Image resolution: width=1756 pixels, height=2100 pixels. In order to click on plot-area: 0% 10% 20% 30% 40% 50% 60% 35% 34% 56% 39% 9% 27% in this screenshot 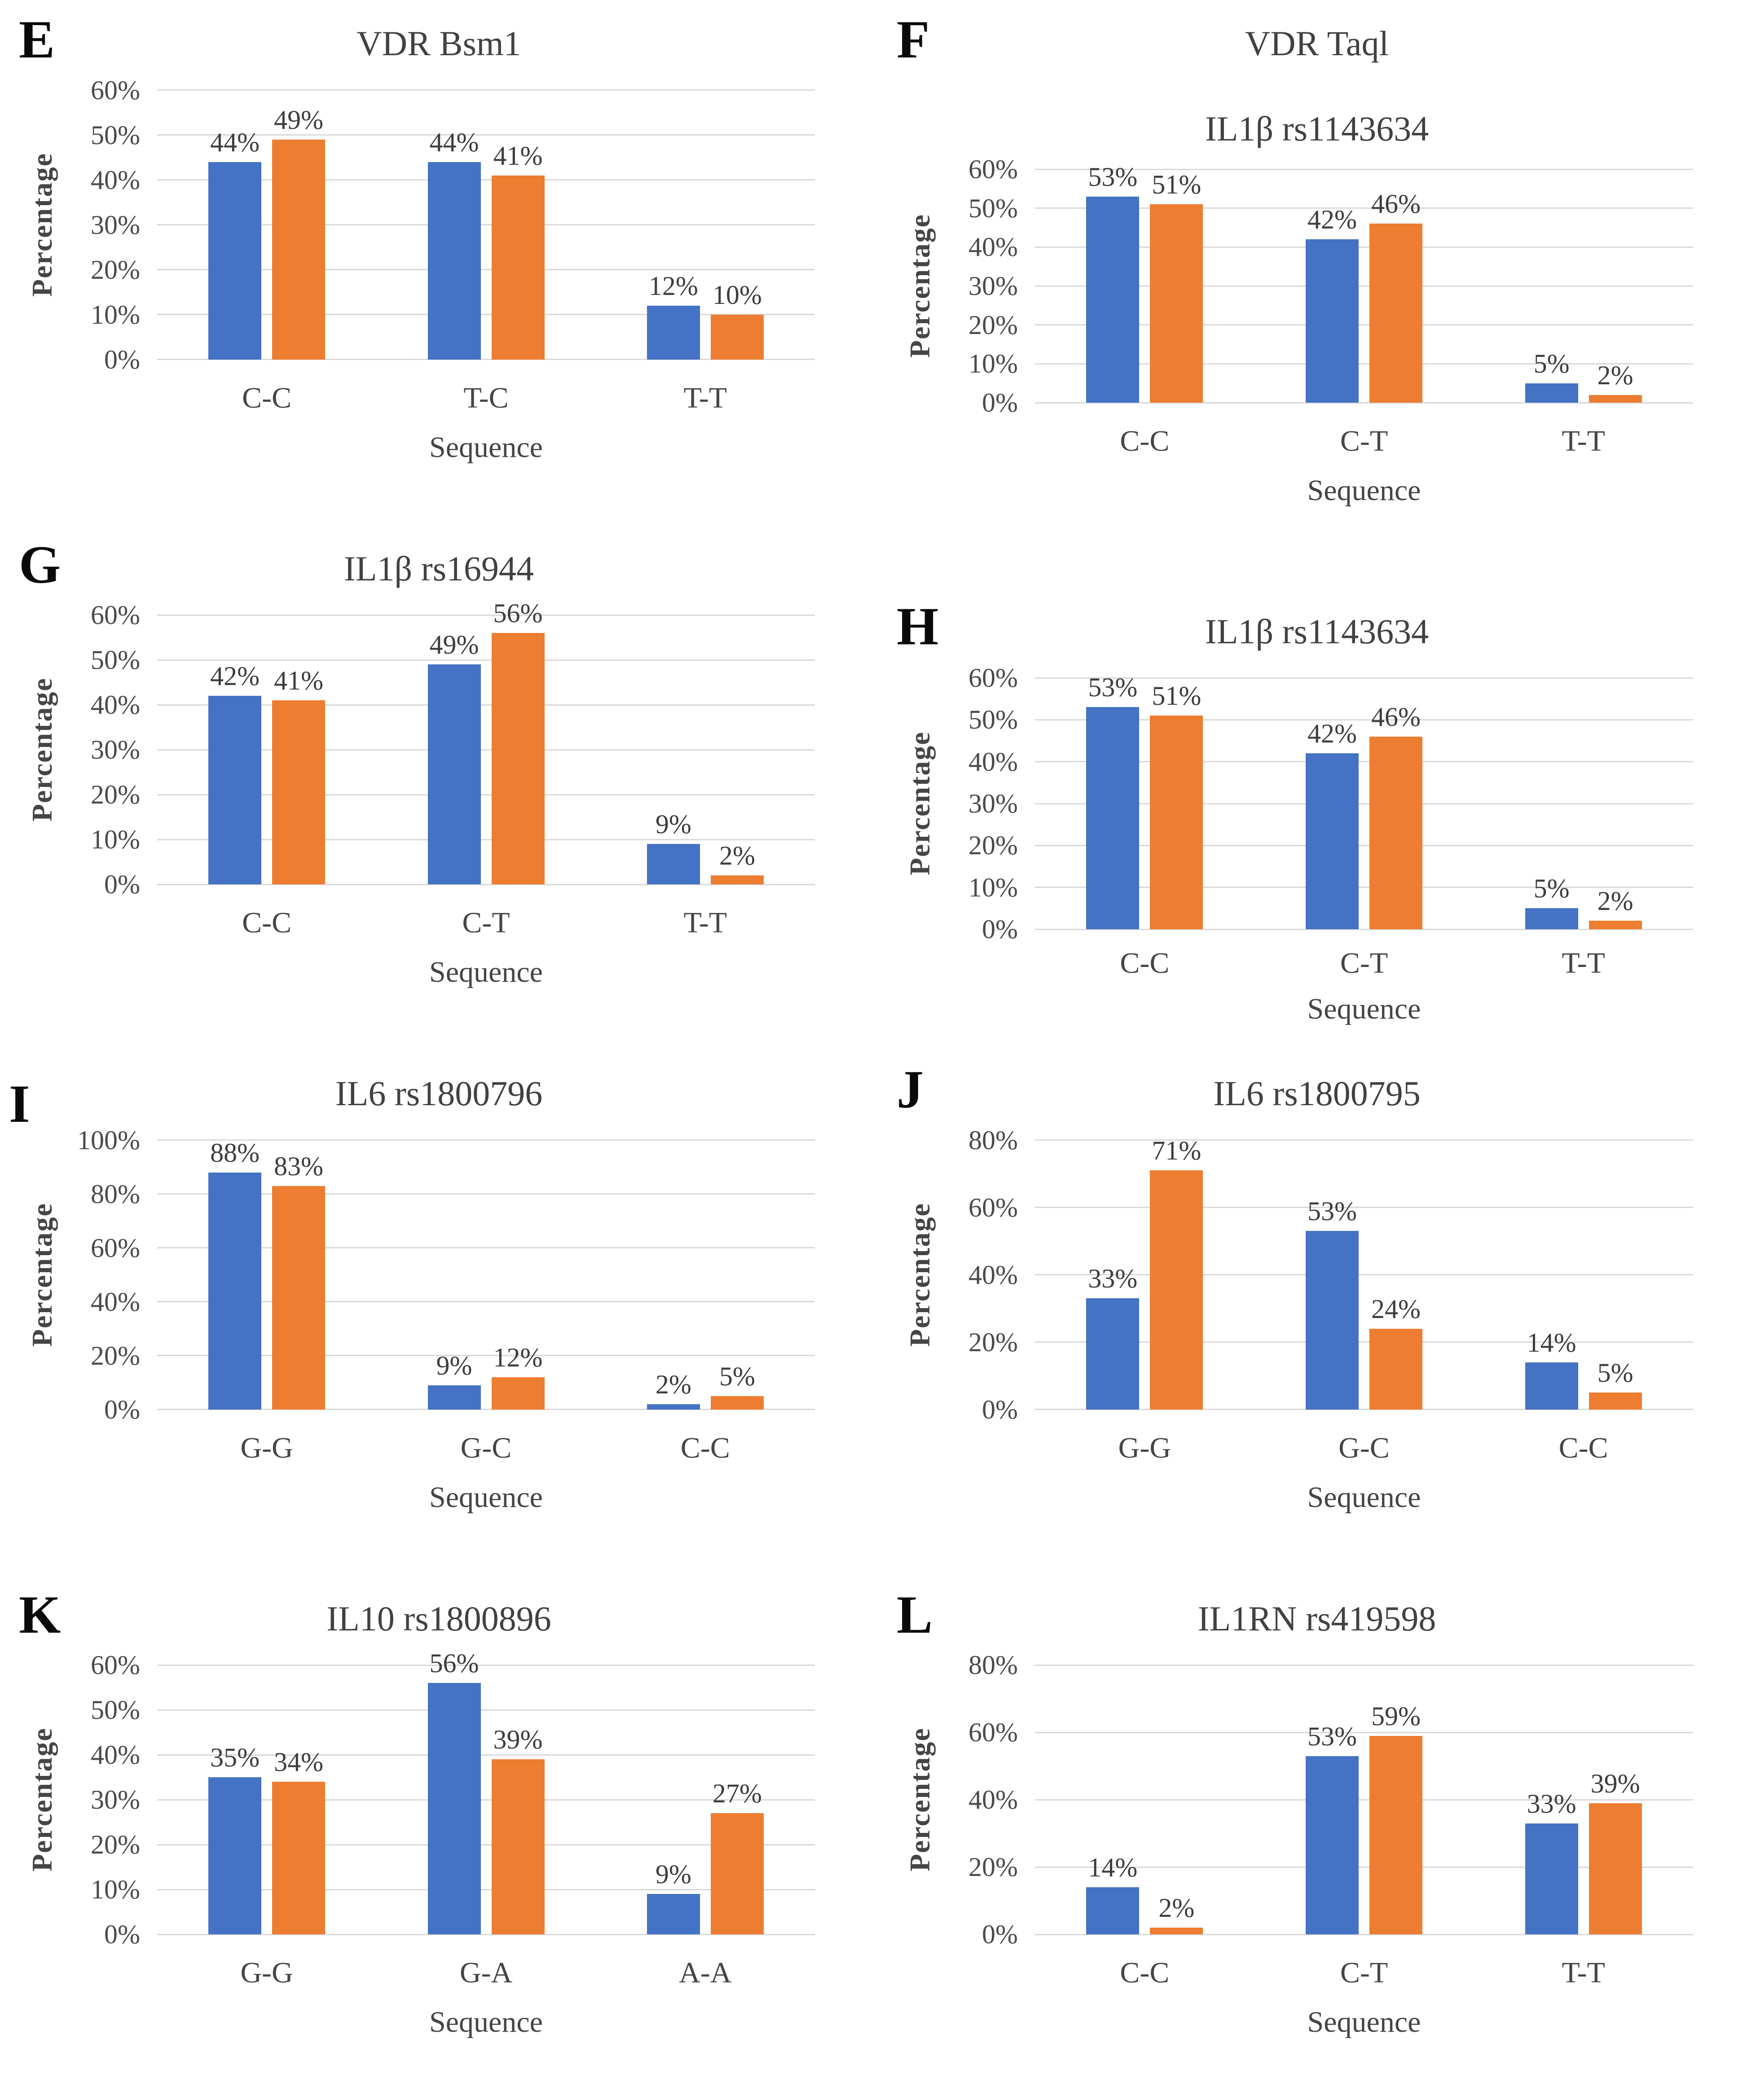, I will do `click(453, 1799)`.